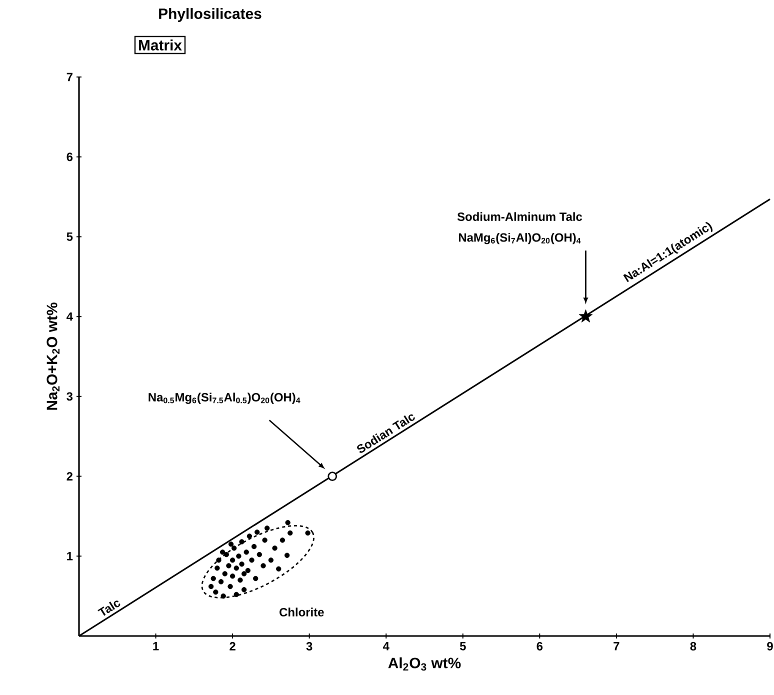 The height and width of the screenshot is (695, 774). I want to click on y-tick-label: 4, so click(69, 316).